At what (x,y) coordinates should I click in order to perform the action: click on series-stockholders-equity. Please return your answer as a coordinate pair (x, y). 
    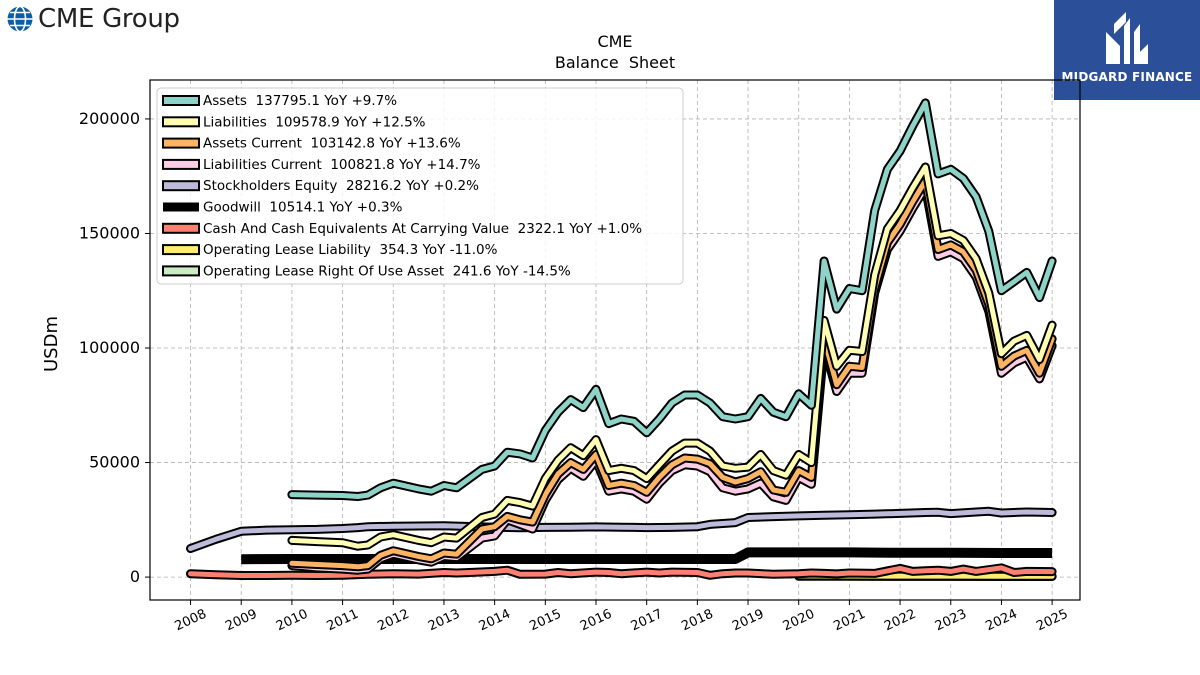
    Looking at the image, I should click on (621, 529).